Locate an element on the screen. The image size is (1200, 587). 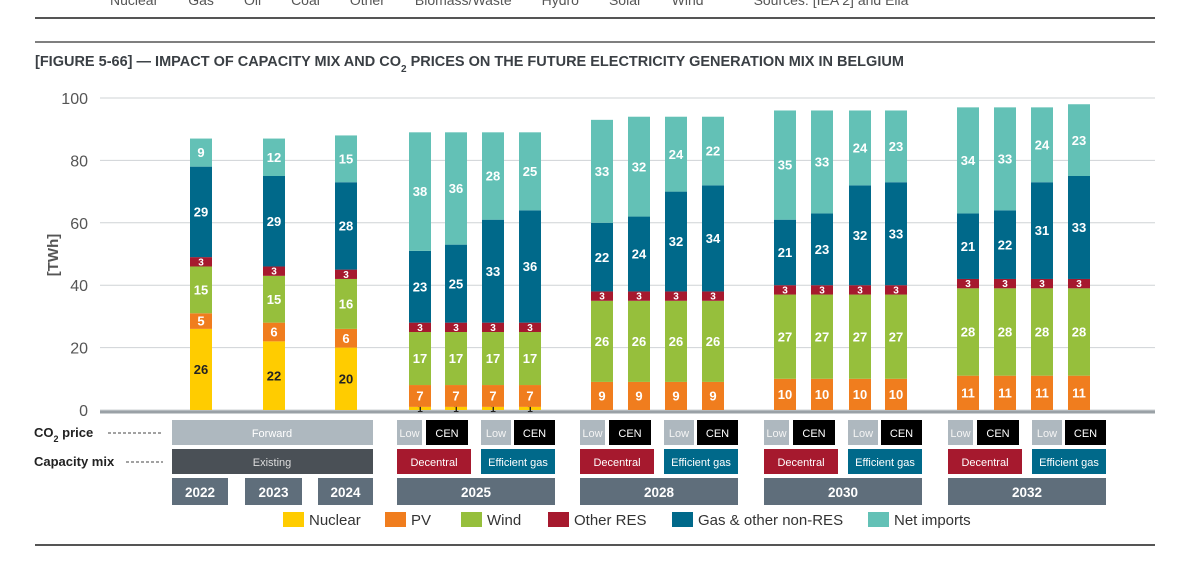
capacity-efficient-gas-label: Efficient gas is located at coordinates (1069, 463).